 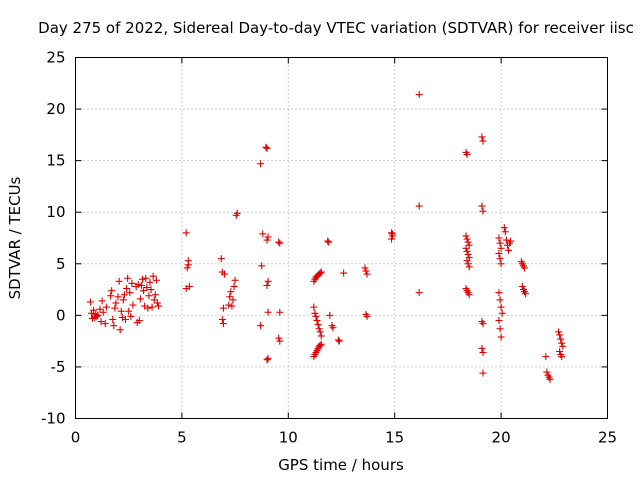 I want to click on y-tick-label: 5, so click(x=61, y=264).